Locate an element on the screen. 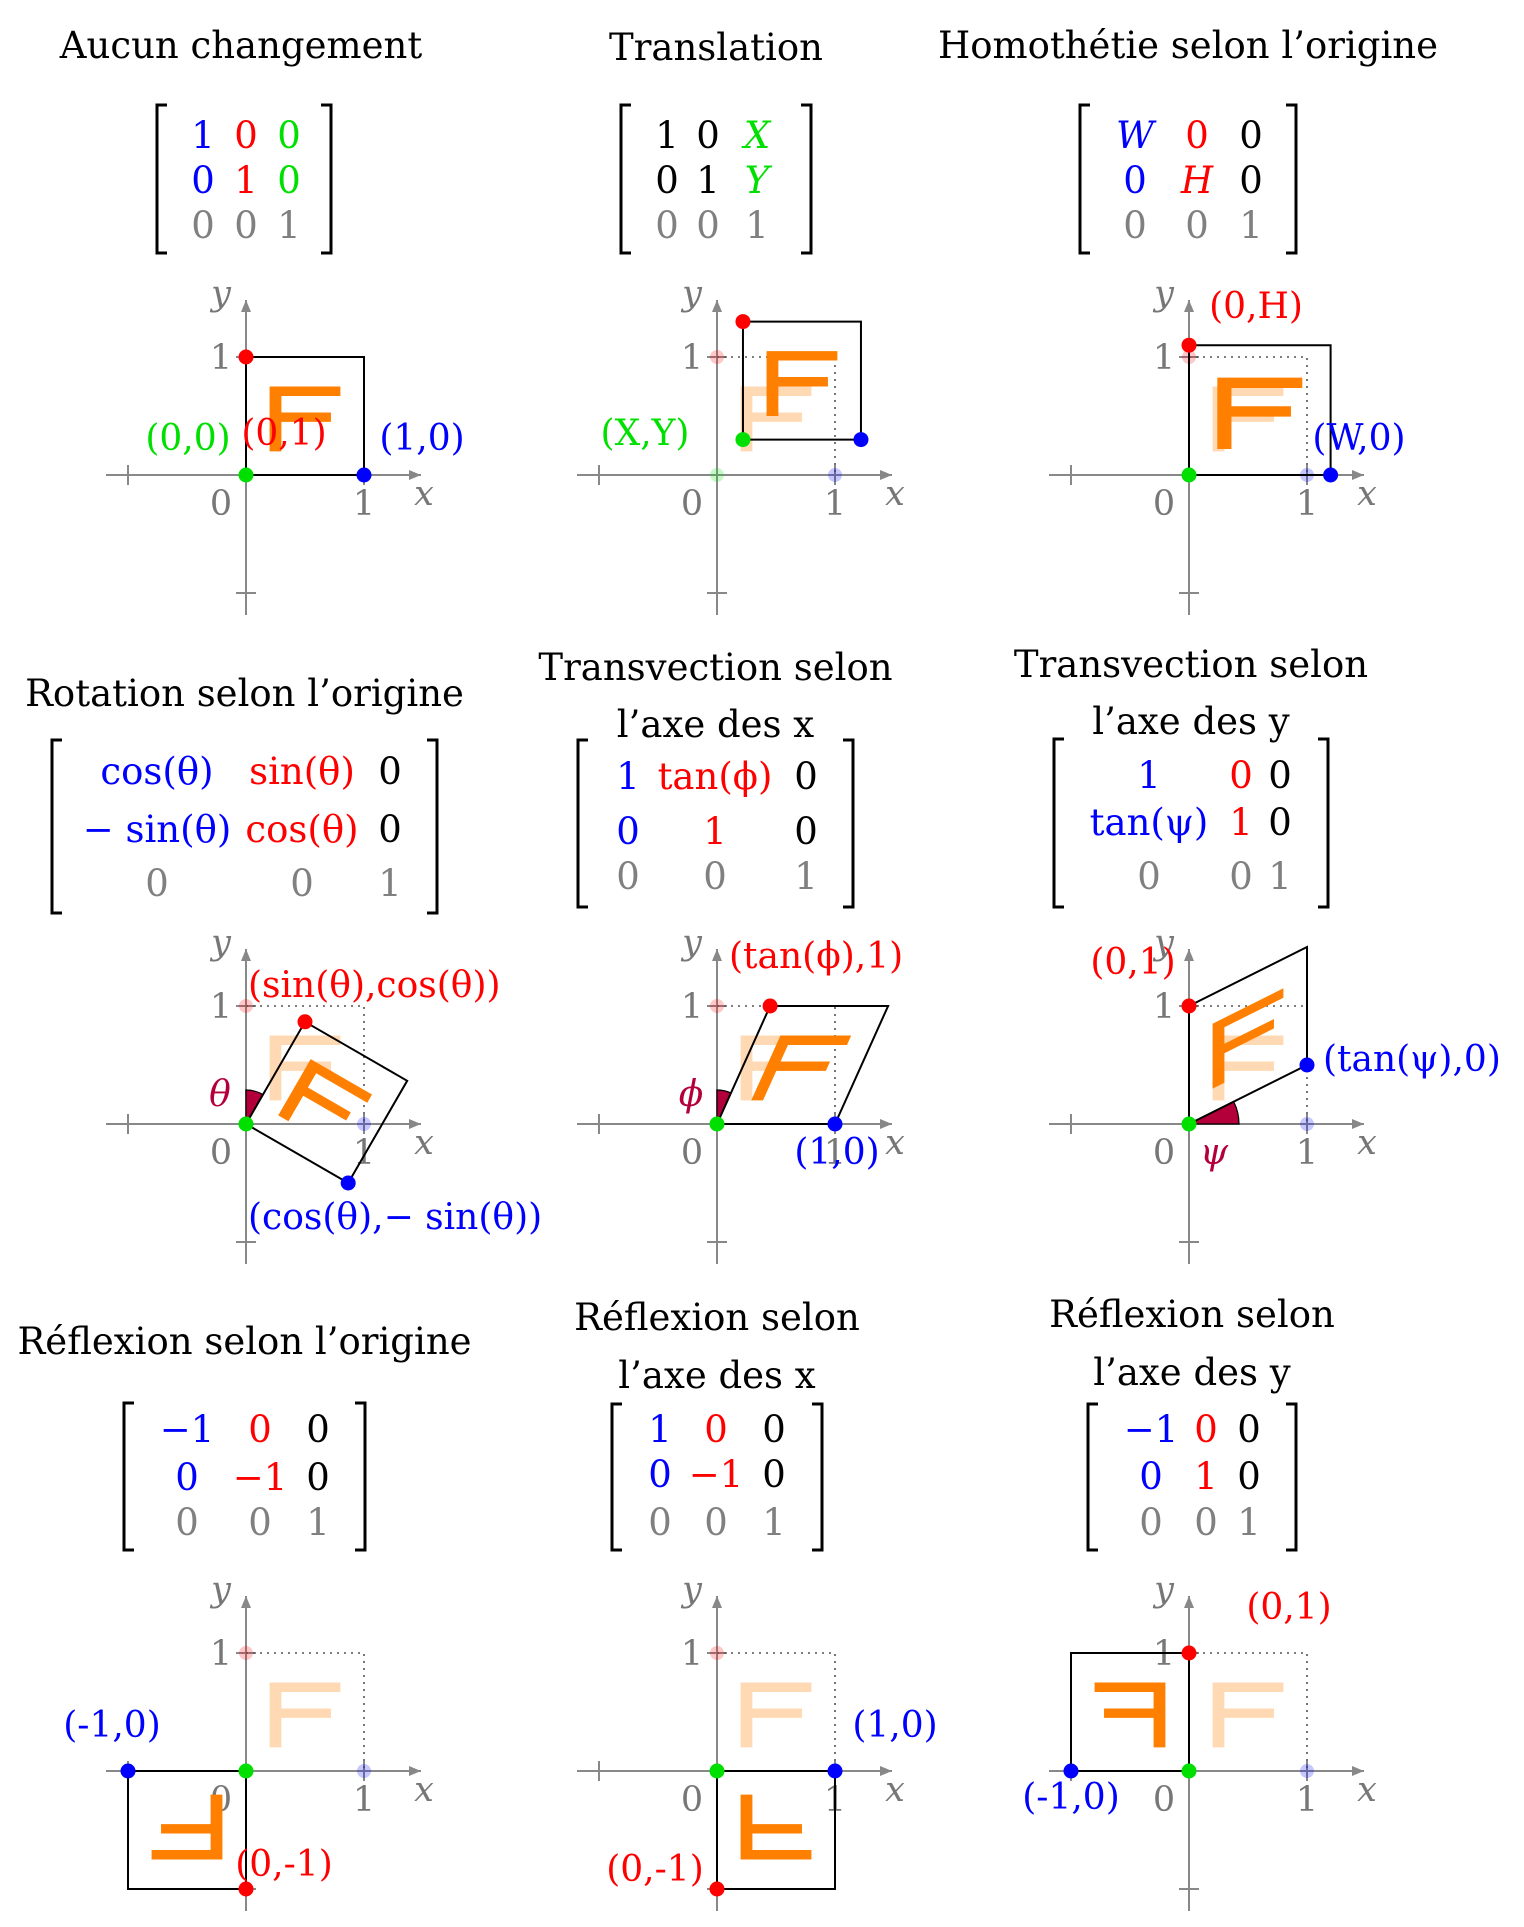 The height and width of the screenshot is (1927, 1524). point-label: (0,H) is located at coordinates (1256, 306).